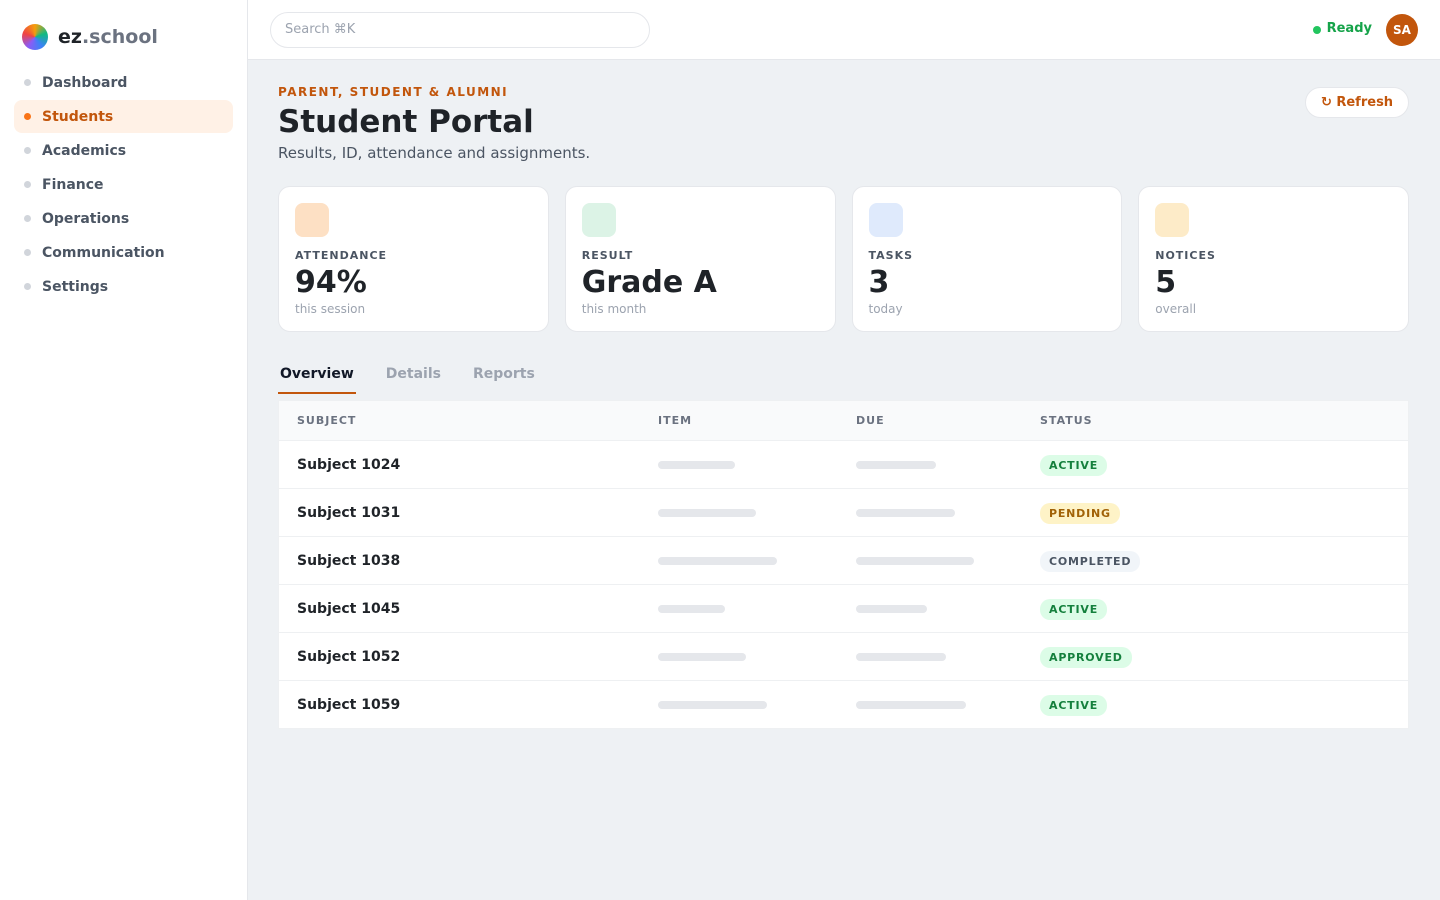 The height and width of the screenshot is (900, 1440). I want to click on stat-label: NOTICES, so click(1185, 255).